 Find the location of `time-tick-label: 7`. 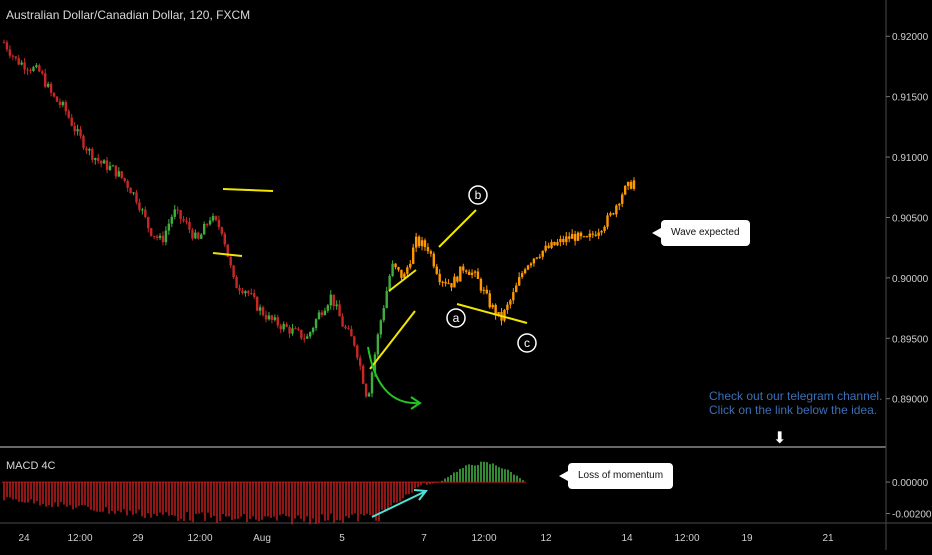

time-tick-label: 7 is located at coordinates (424, 538).